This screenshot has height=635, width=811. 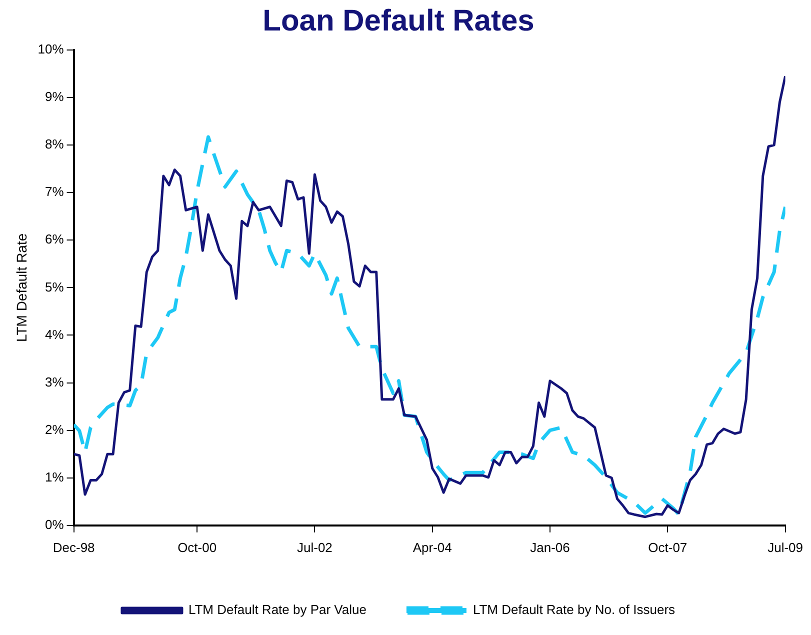 What do you see at coordinates (574, 610) in the screenshot?
I see `legend-label: LTM Default Rate by No. of Issuers` at bounding box center [574, 610].